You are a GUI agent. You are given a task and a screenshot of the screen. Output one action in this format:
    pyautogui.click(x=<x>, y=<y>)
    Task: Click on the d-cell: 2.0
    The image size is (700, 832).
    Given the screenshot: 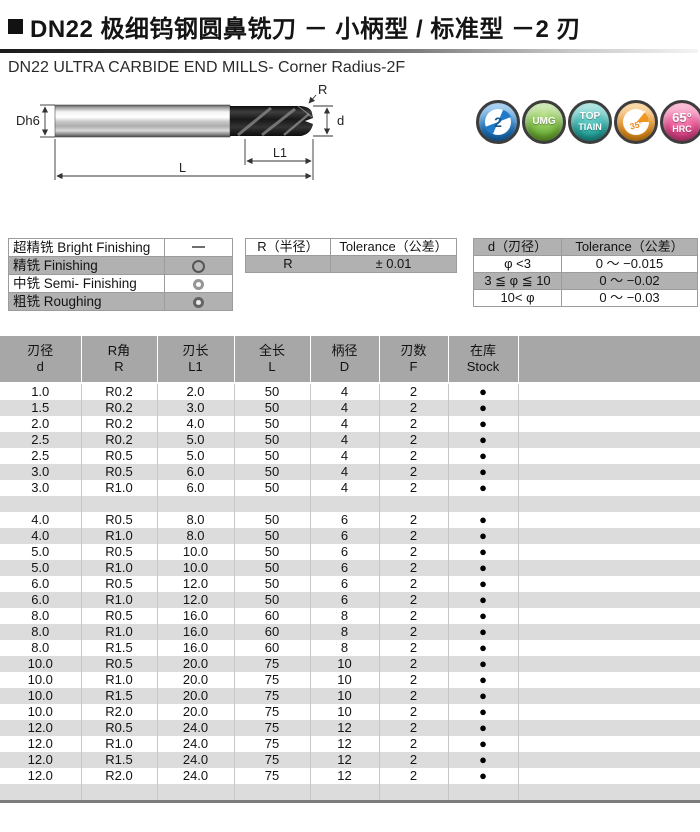 What is the action you would take?
    pyautogui.click(x=40, y=423)
    